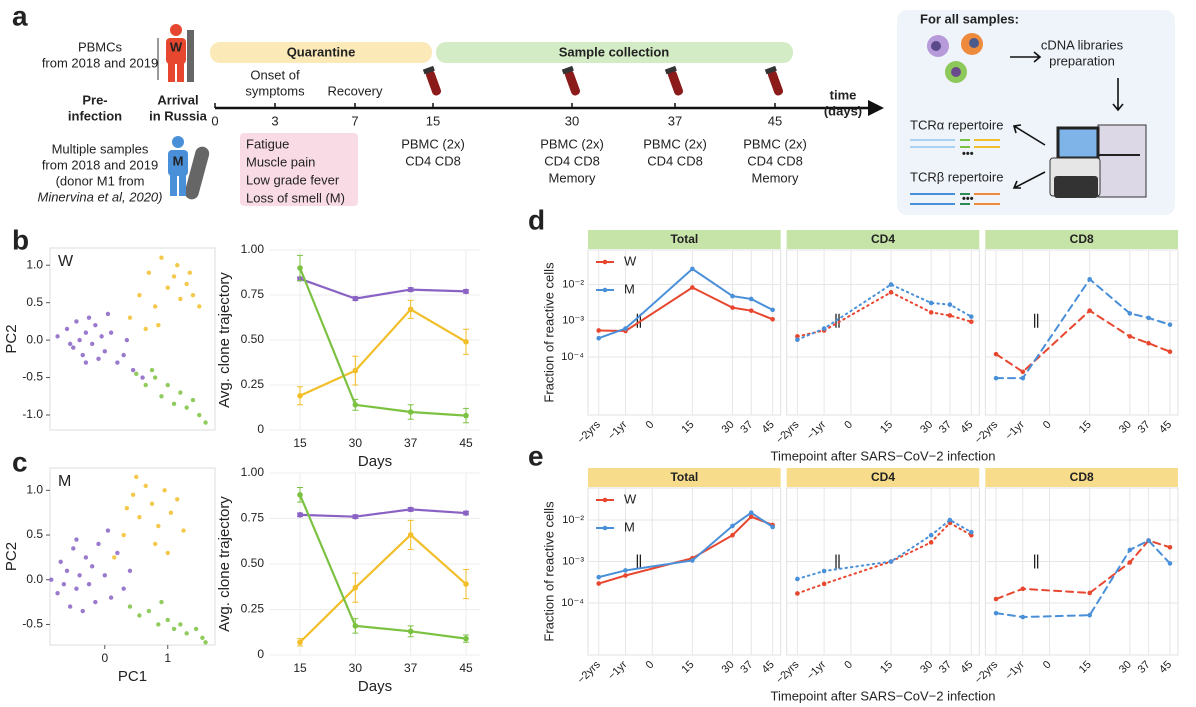 This screenshot has width=1196, height=707. Describe the element at coordinates (605, 290) in the screenshot. I see `legend-point` at that location.